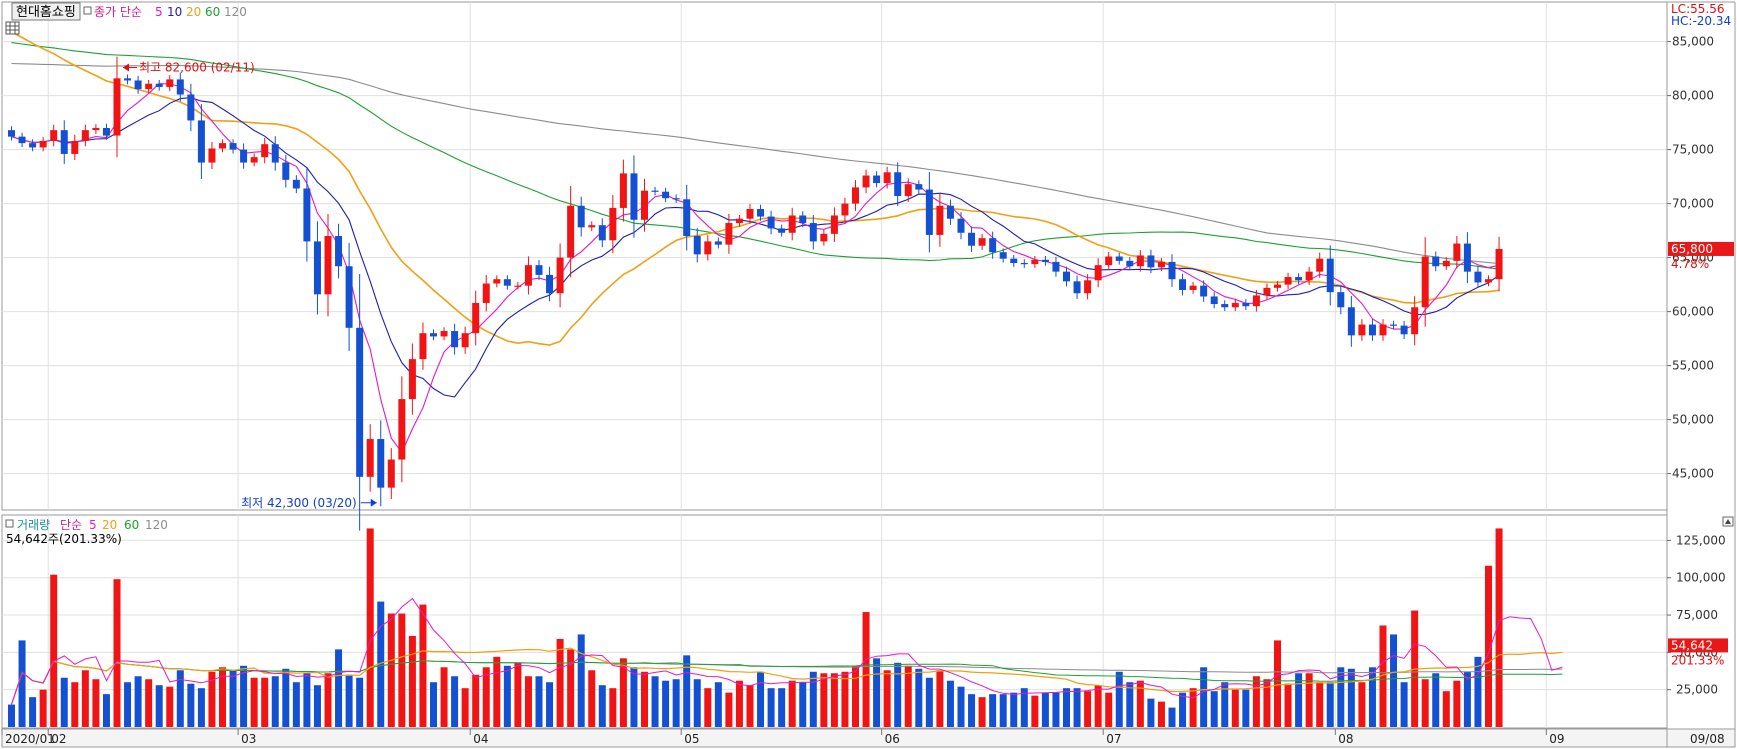 The width and height of the screenshot is (1737, 749). I want to click on stock-name-box, so click(46, 11).